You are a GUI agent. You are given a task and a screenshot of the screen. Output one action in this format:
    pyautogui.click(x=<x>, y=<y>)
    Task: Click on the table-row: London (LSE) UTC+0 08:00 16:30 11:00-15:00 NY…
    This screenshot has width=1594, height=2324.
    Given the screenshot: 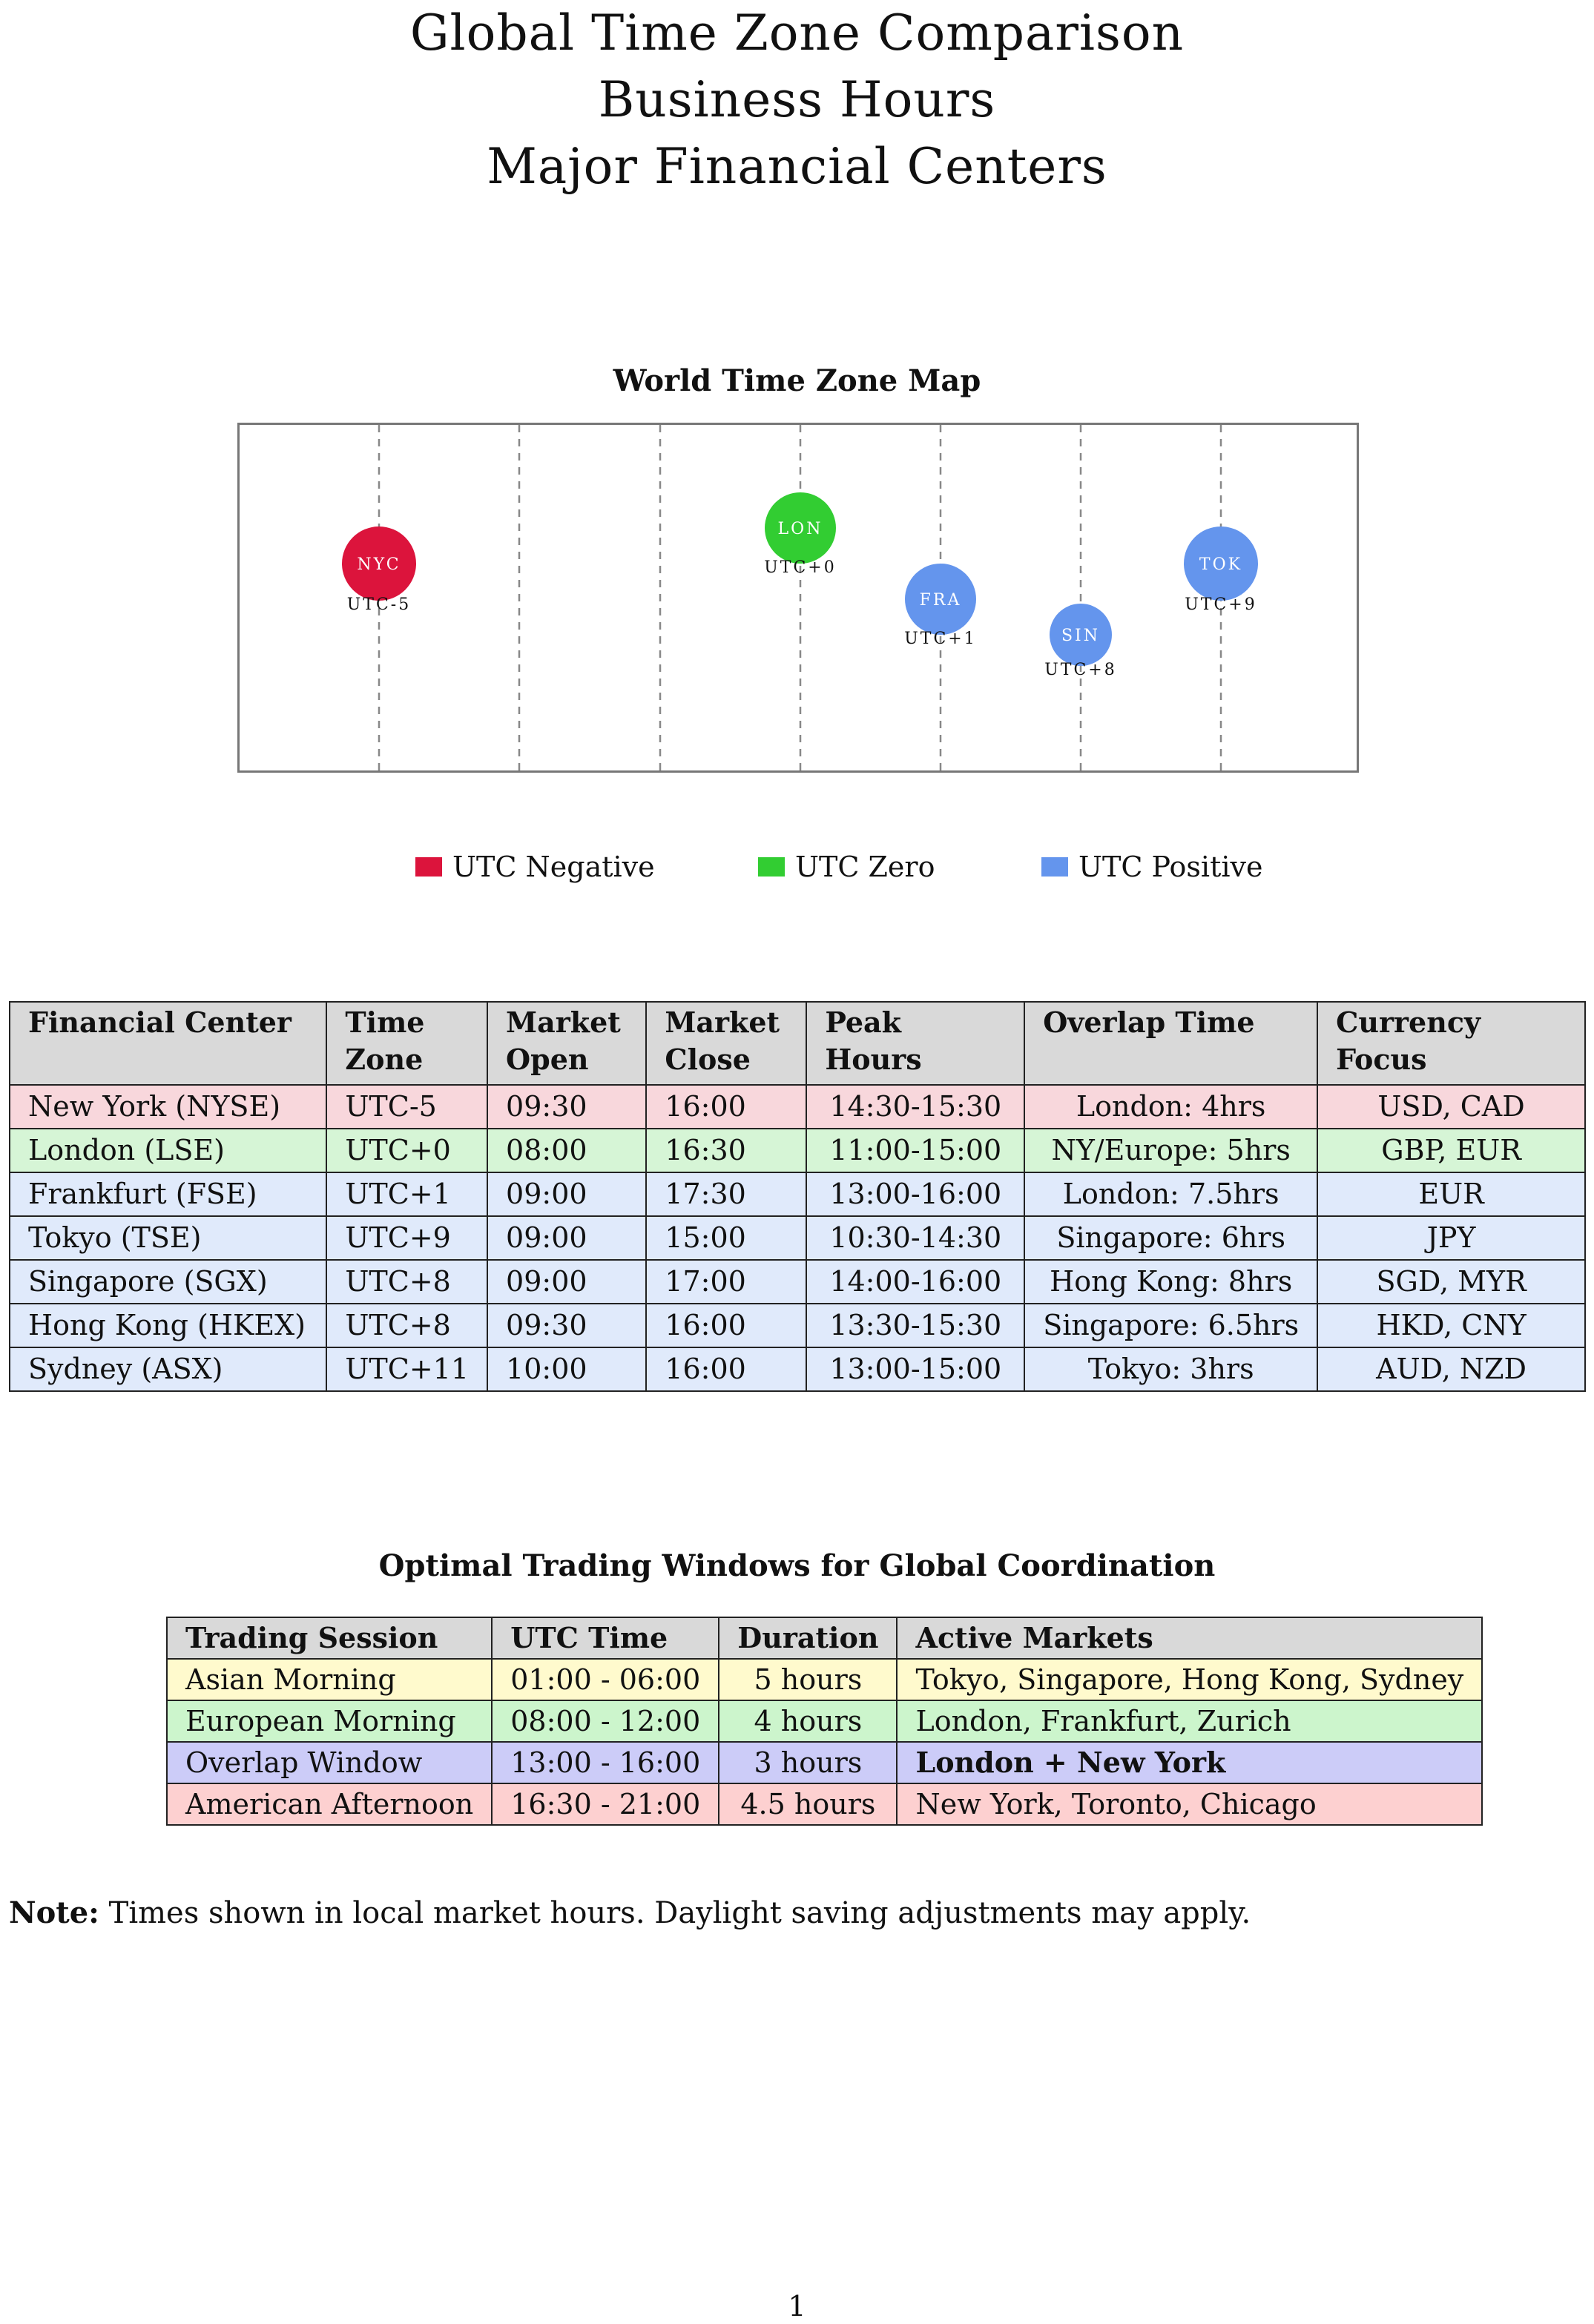 What is the action you would take?
    pyautogui.click(x=797, y=1150)
    